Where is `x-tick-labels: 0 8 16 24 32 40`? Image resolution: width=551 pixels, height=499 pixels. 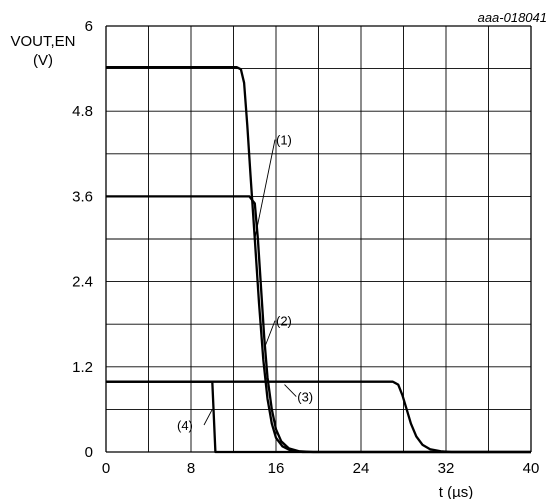 x-tick-labels: 0 8 16 24 32 40 is located at coordinates (321, 468).